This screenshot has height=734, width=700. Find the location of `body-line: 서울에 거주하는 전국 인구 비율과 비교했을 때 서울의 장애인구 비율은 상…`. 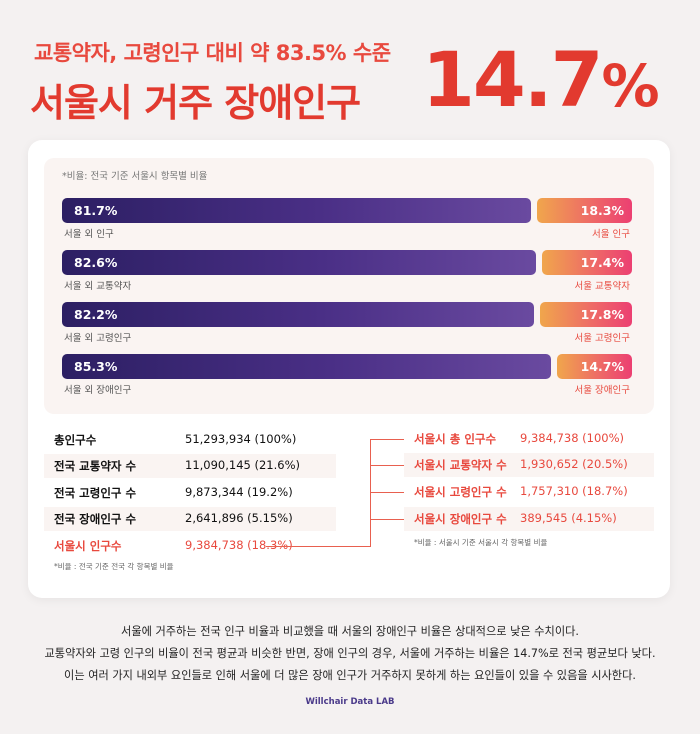

body-line: 서울에 거주하는 전국 인구 비율과 비교했을 때 서울의 장애인구 비율은 상… is located at coordinates (350, 631).